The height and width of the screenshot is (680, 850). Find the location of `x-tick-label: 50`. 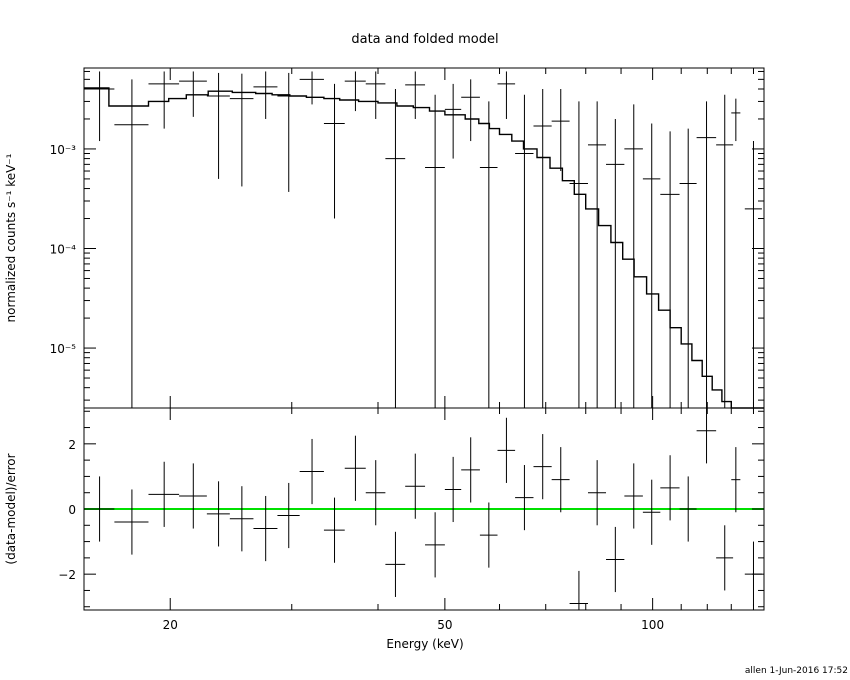

x-tick-label: 50 is located at coordinates (444, 625).